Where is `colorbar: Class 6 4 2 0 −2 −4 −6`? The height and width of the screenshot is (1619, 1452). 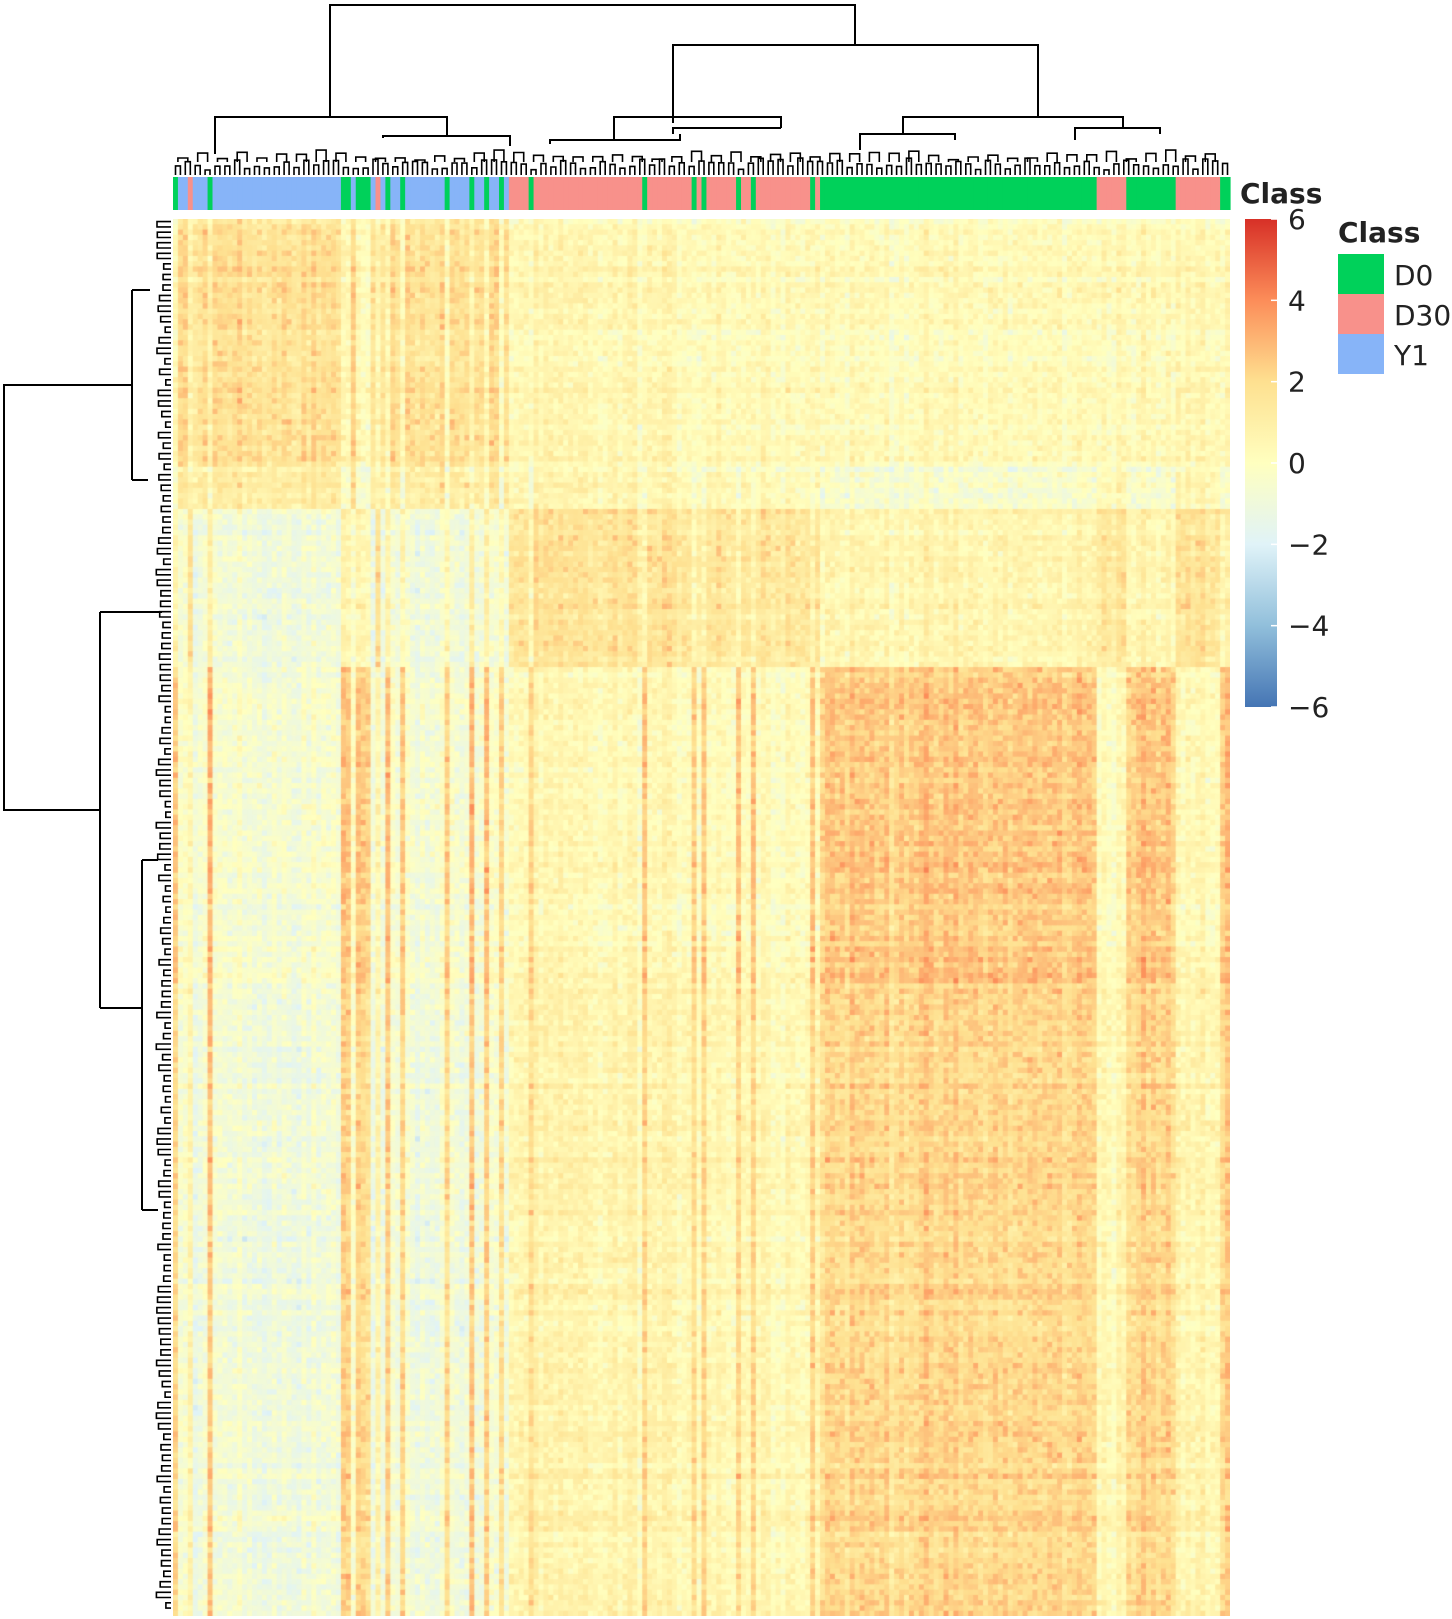 colorbar: Class 6 4 2 0 −2 −4 −6 is located at coordinates (1284, 450).